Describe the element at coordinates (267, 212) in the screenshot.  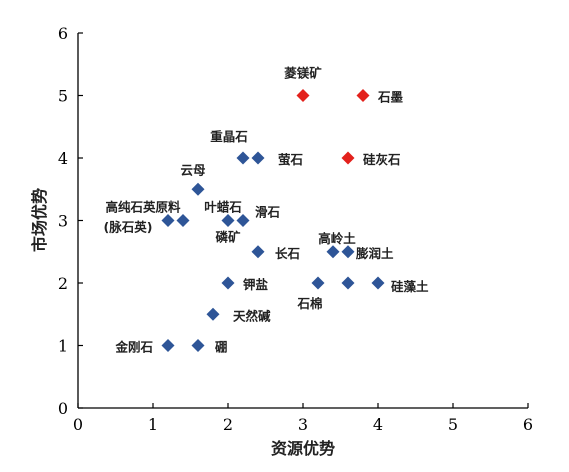
I see `point-label: 滑石` at that location.